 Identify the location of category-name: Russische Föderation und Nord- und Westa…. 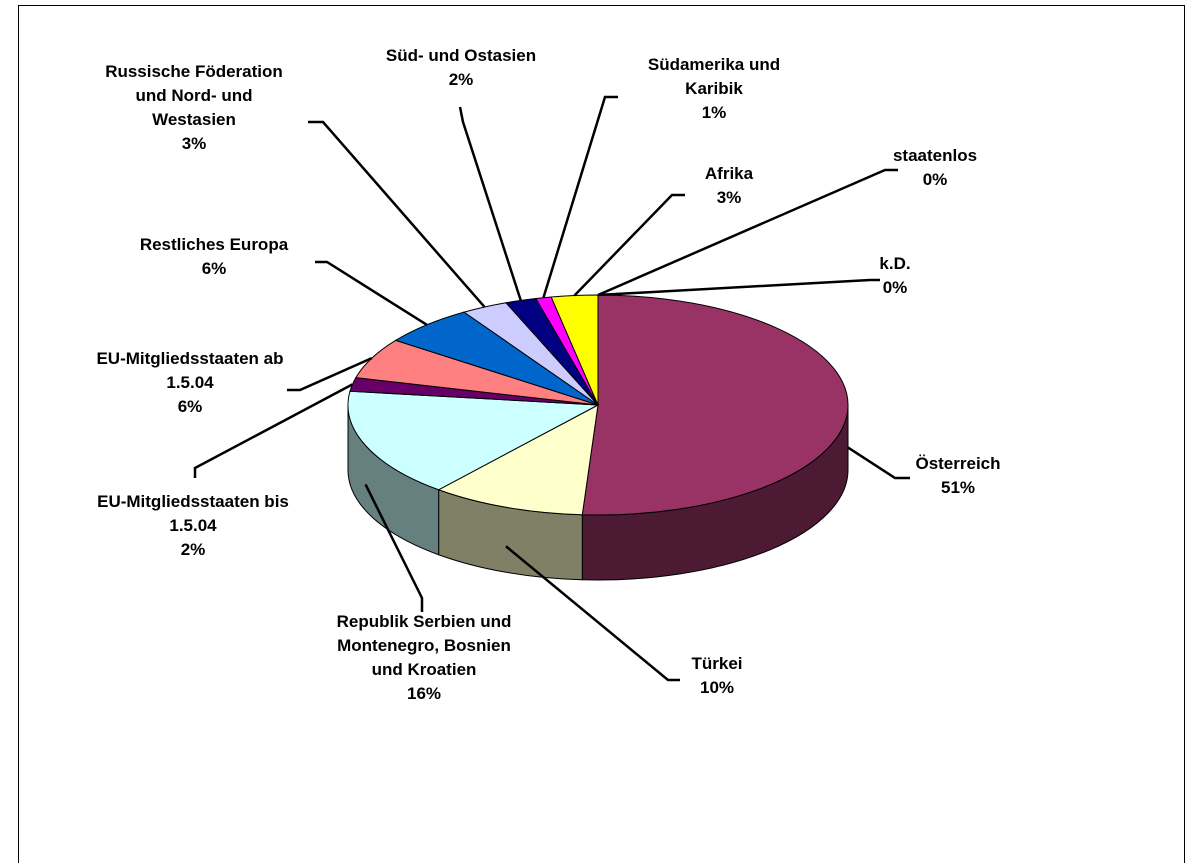
(194, 95).